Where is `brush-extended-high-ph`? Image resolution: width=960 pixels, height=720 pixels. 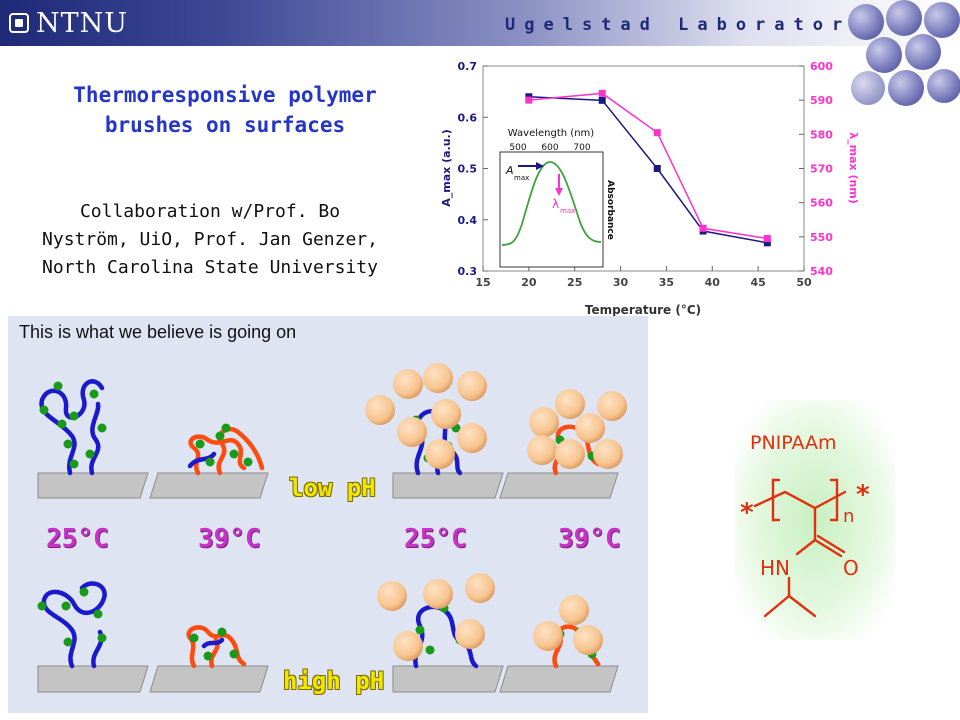
brush-extended-high-ph is located at coordinates (74, 625).